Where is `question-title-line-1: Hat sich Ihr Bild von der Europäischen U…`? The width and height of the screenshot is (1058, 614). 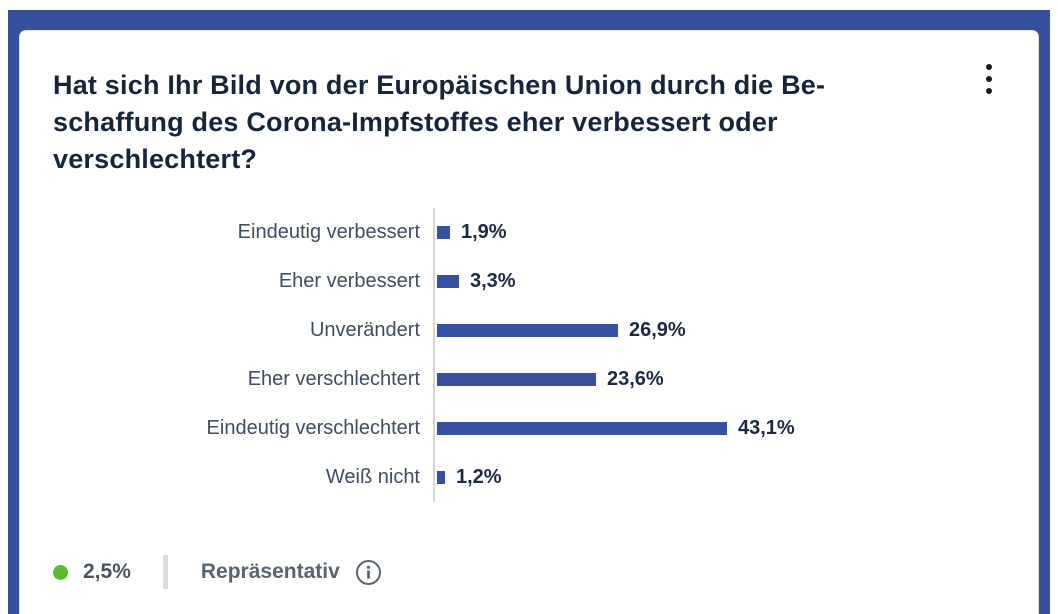
question-title-line-1: Hat sich Ihr Bild von der Europäischen U… is located at coordinates (439, 85).